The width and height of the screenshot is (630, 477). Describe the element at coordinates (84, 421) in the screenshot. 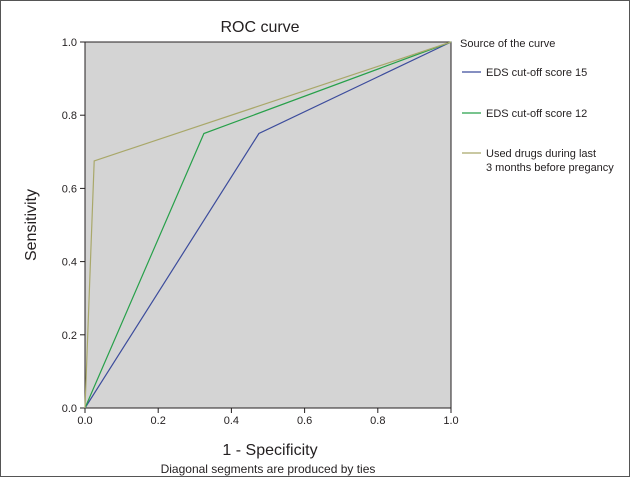

I see `x-tick-label: 0.0` at that location.